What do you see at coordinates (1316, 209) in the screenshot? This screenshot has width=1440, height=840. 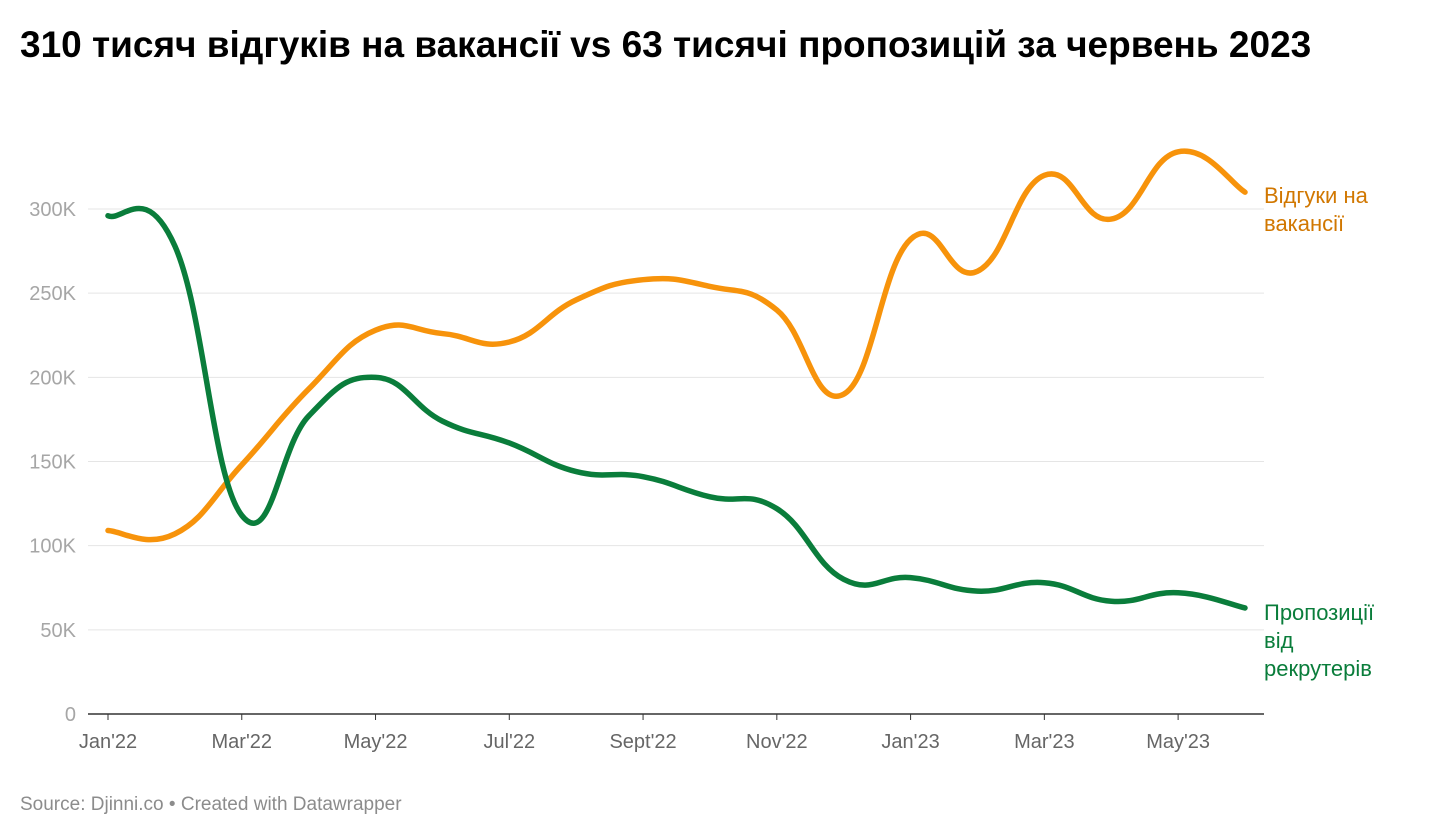 I see `series-label-1: Відгуки на вакансії` at bounding box center [1316, 209].